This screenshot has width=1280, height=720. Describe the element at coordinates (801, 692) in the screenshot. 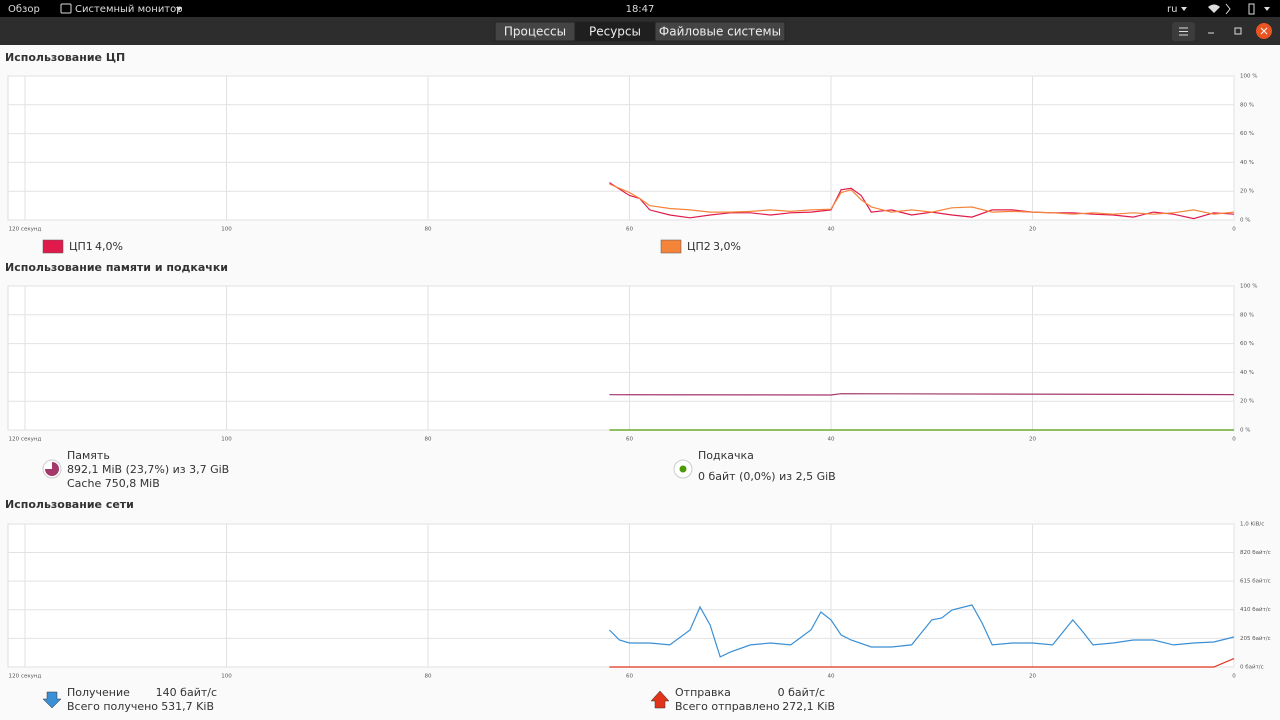

I see `legend-rate: 0 байт/с` at that location.